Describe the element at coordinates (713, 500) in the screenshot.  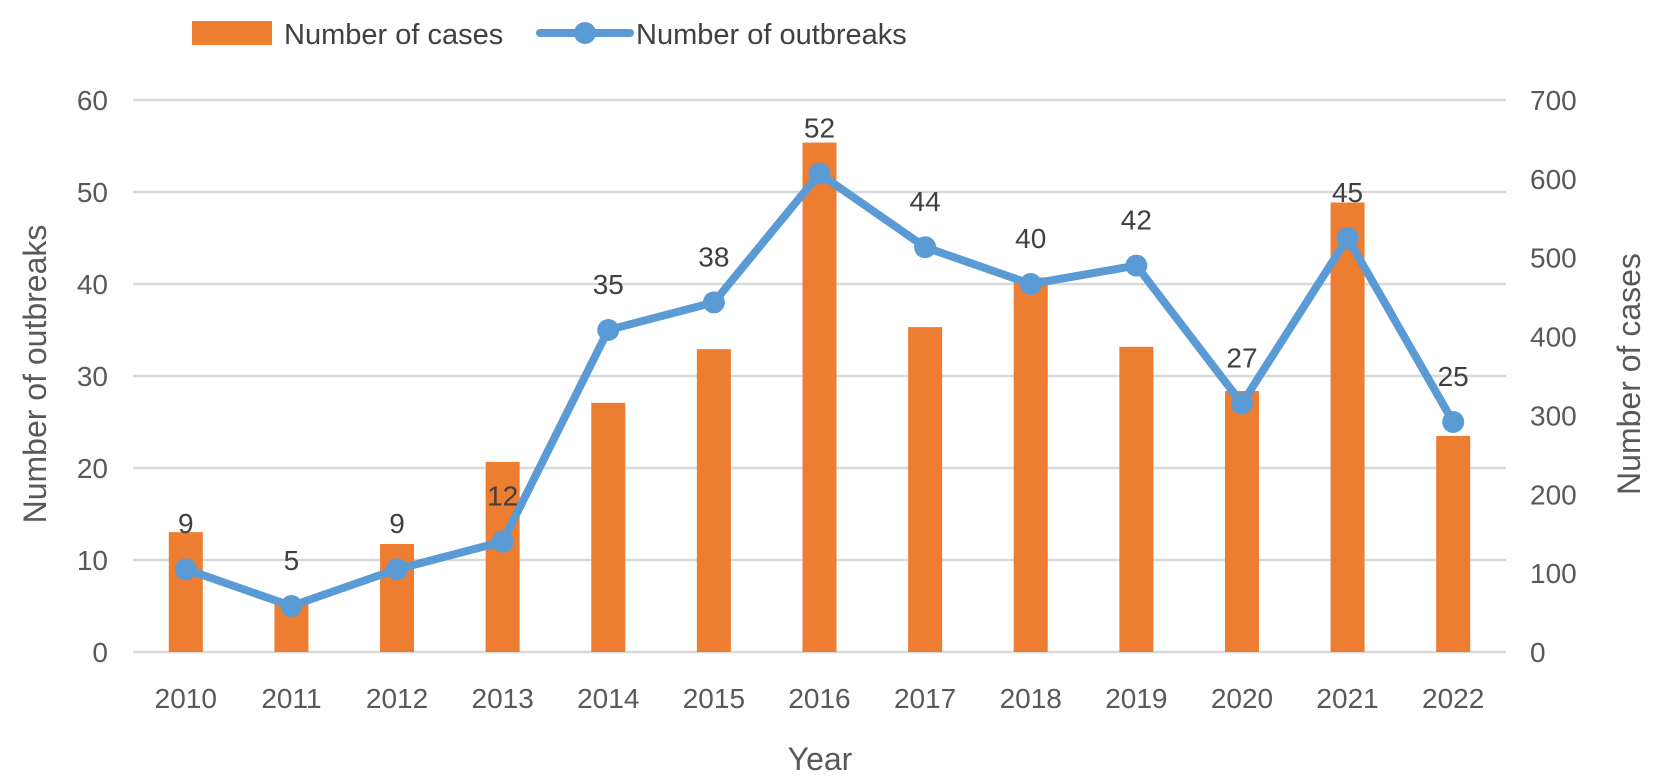
I see `bar-2015` at that location.